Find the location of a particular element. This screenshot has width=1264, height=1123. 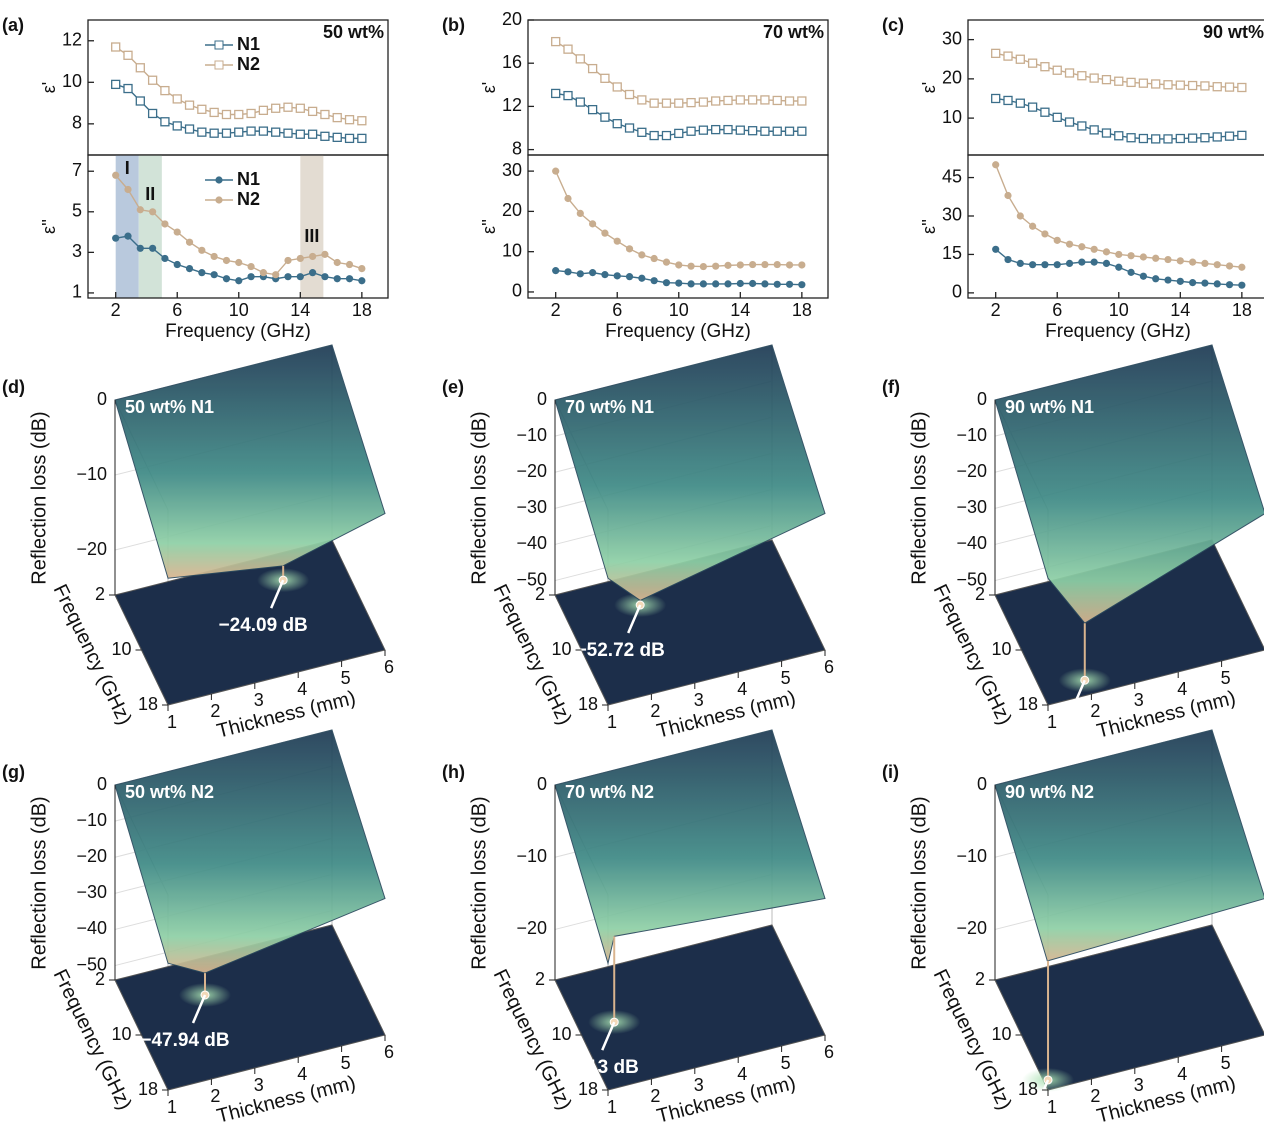

y-tick-label: 15 is located at coordinates (952, 253).